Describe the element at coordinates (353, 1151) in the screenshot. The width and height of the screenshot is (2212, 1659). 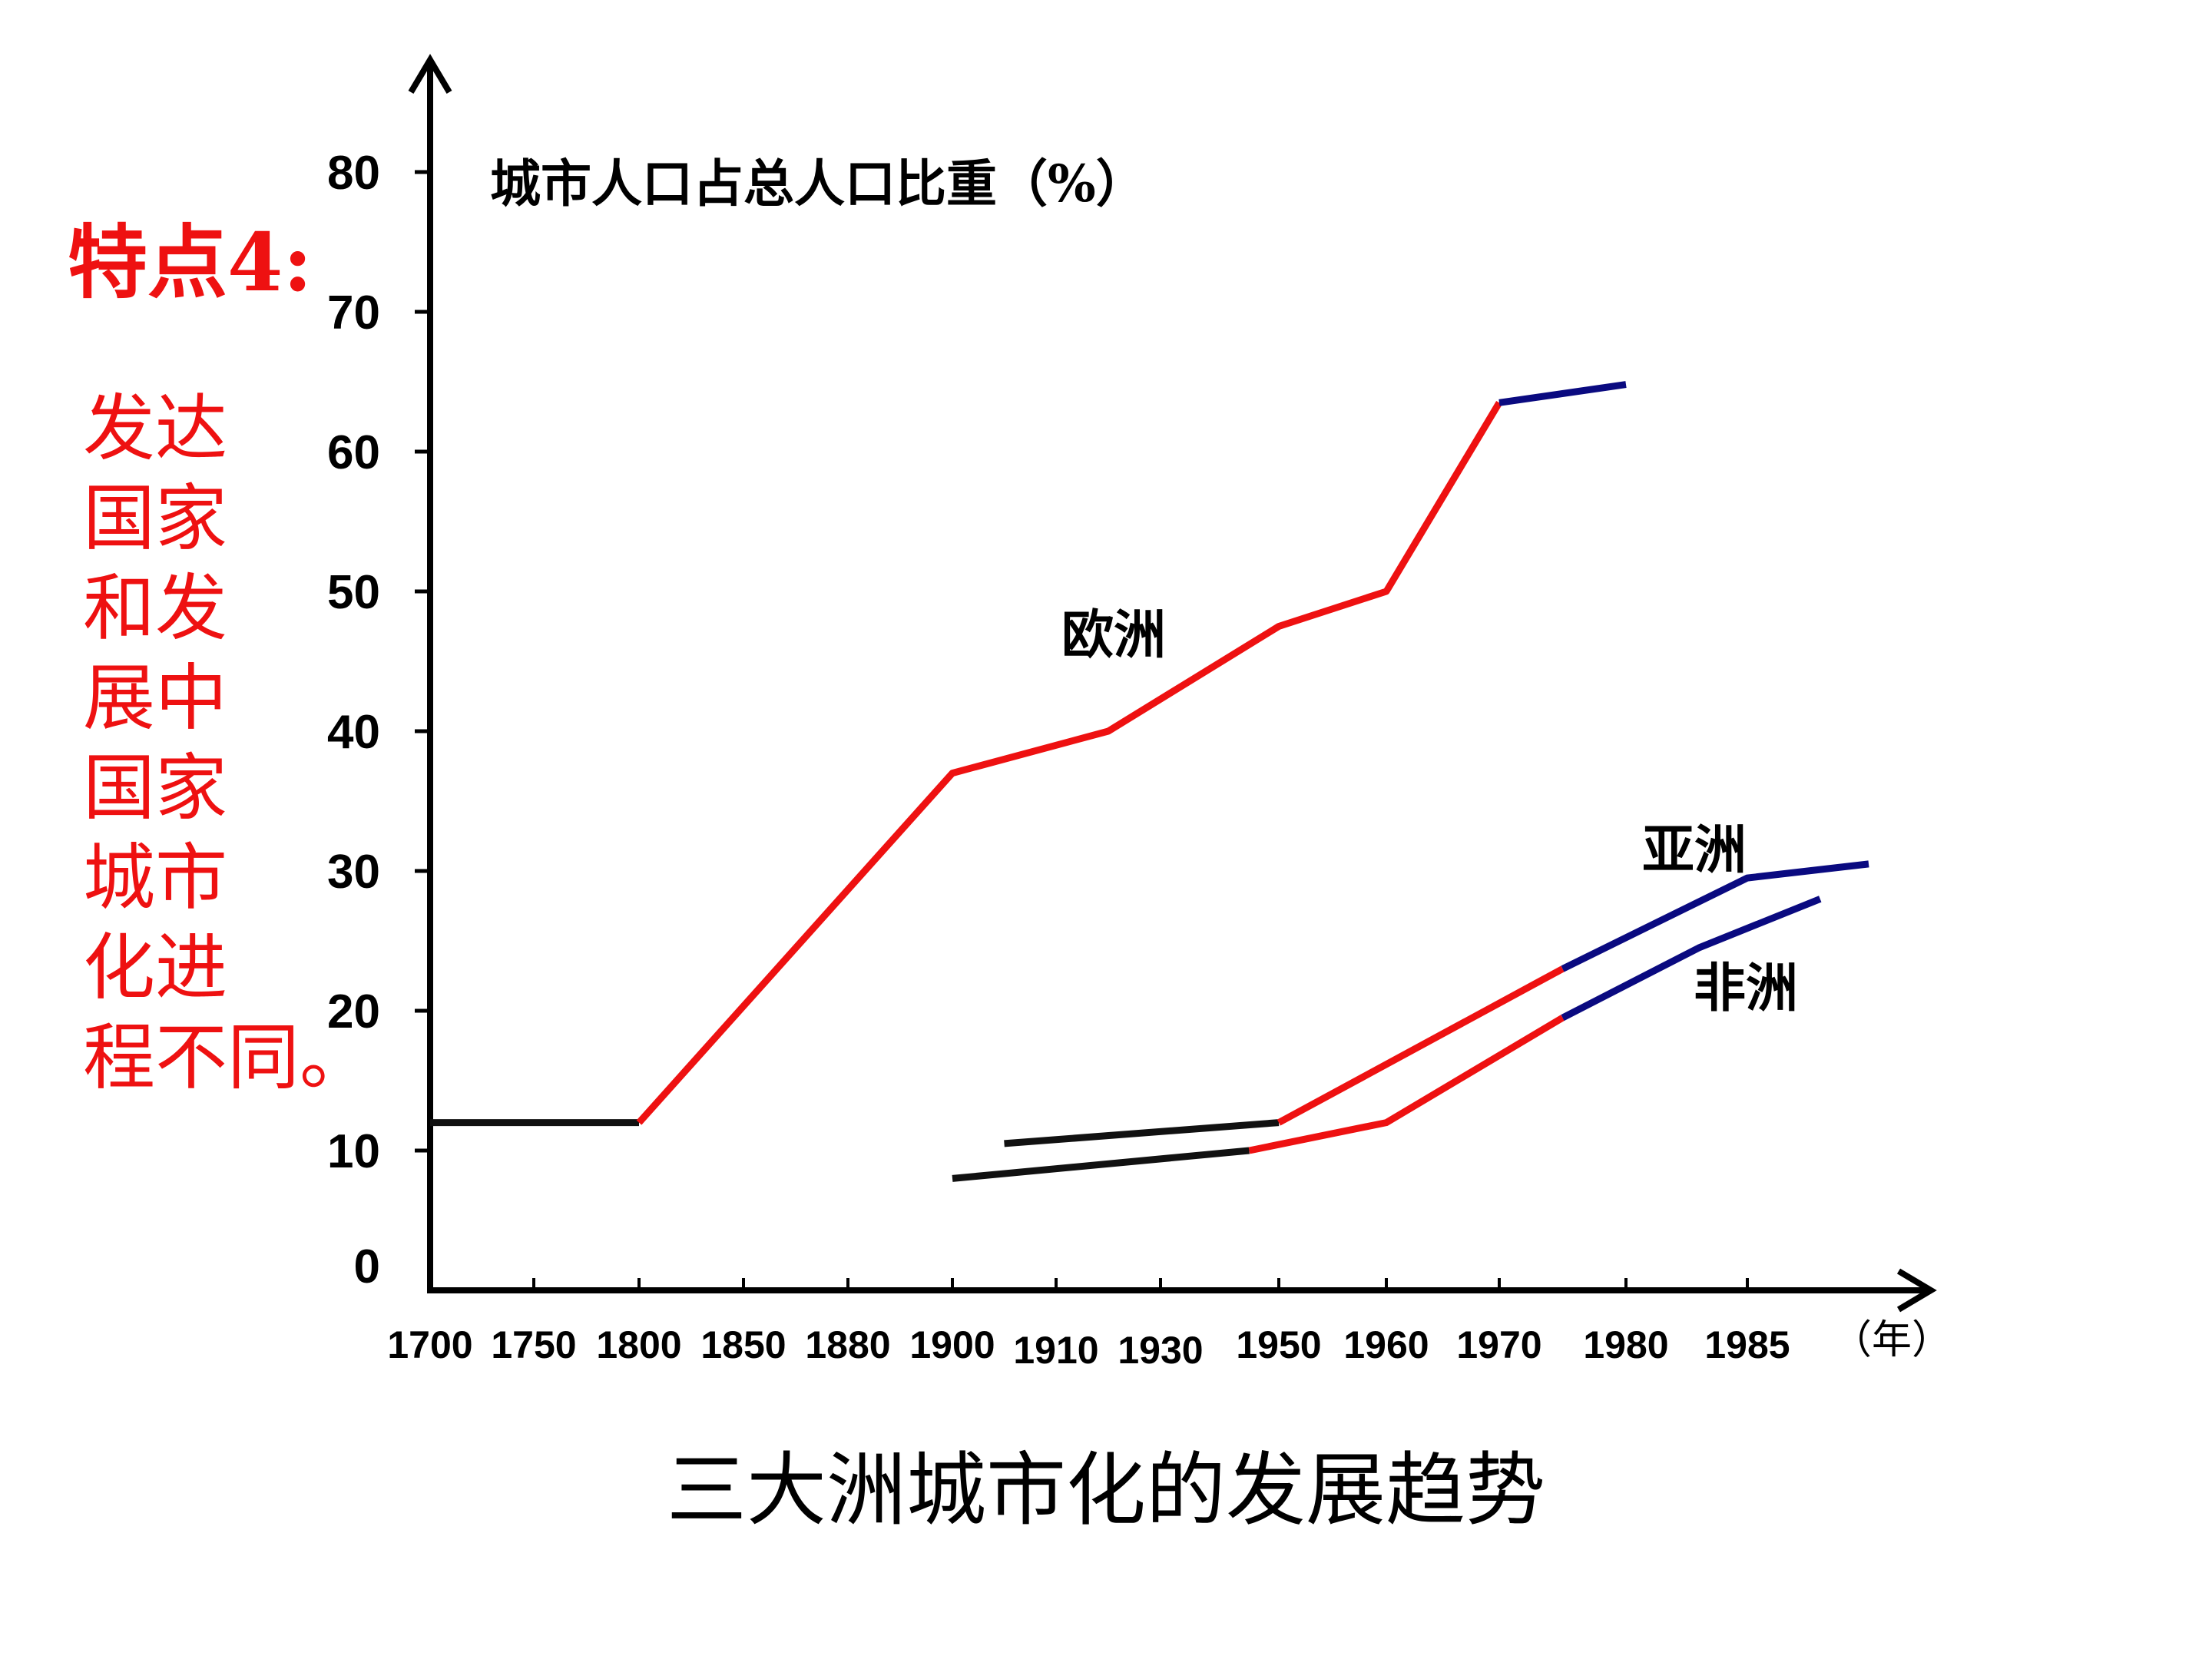
I see `y-tick-label: 10` at that location.